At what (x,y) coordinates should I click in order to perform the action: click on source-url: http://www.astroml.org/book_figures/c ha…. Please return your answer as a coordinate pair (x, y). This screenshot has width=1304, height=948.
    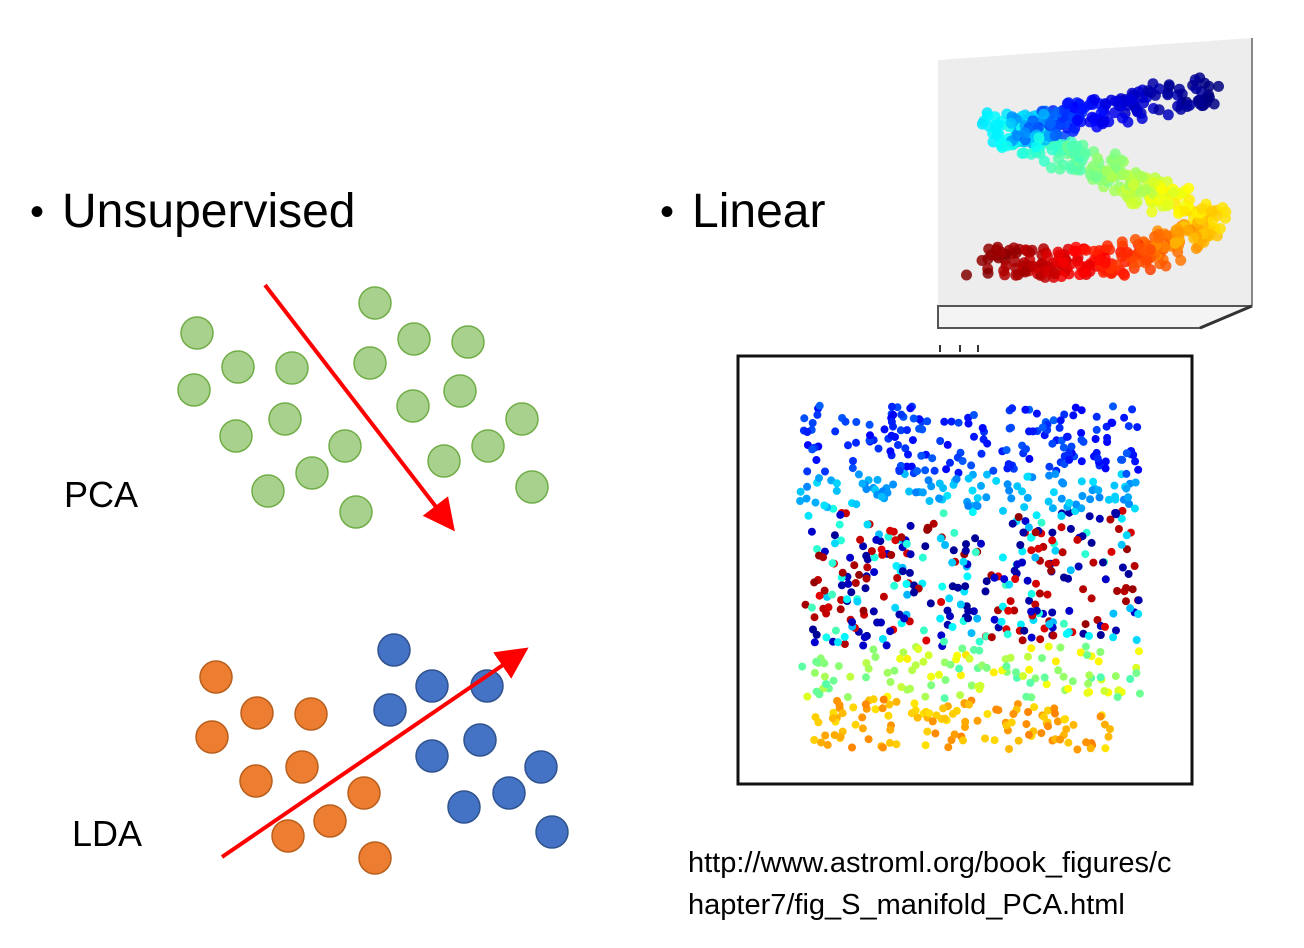
    Looking at the image, I should click on (988, 884).